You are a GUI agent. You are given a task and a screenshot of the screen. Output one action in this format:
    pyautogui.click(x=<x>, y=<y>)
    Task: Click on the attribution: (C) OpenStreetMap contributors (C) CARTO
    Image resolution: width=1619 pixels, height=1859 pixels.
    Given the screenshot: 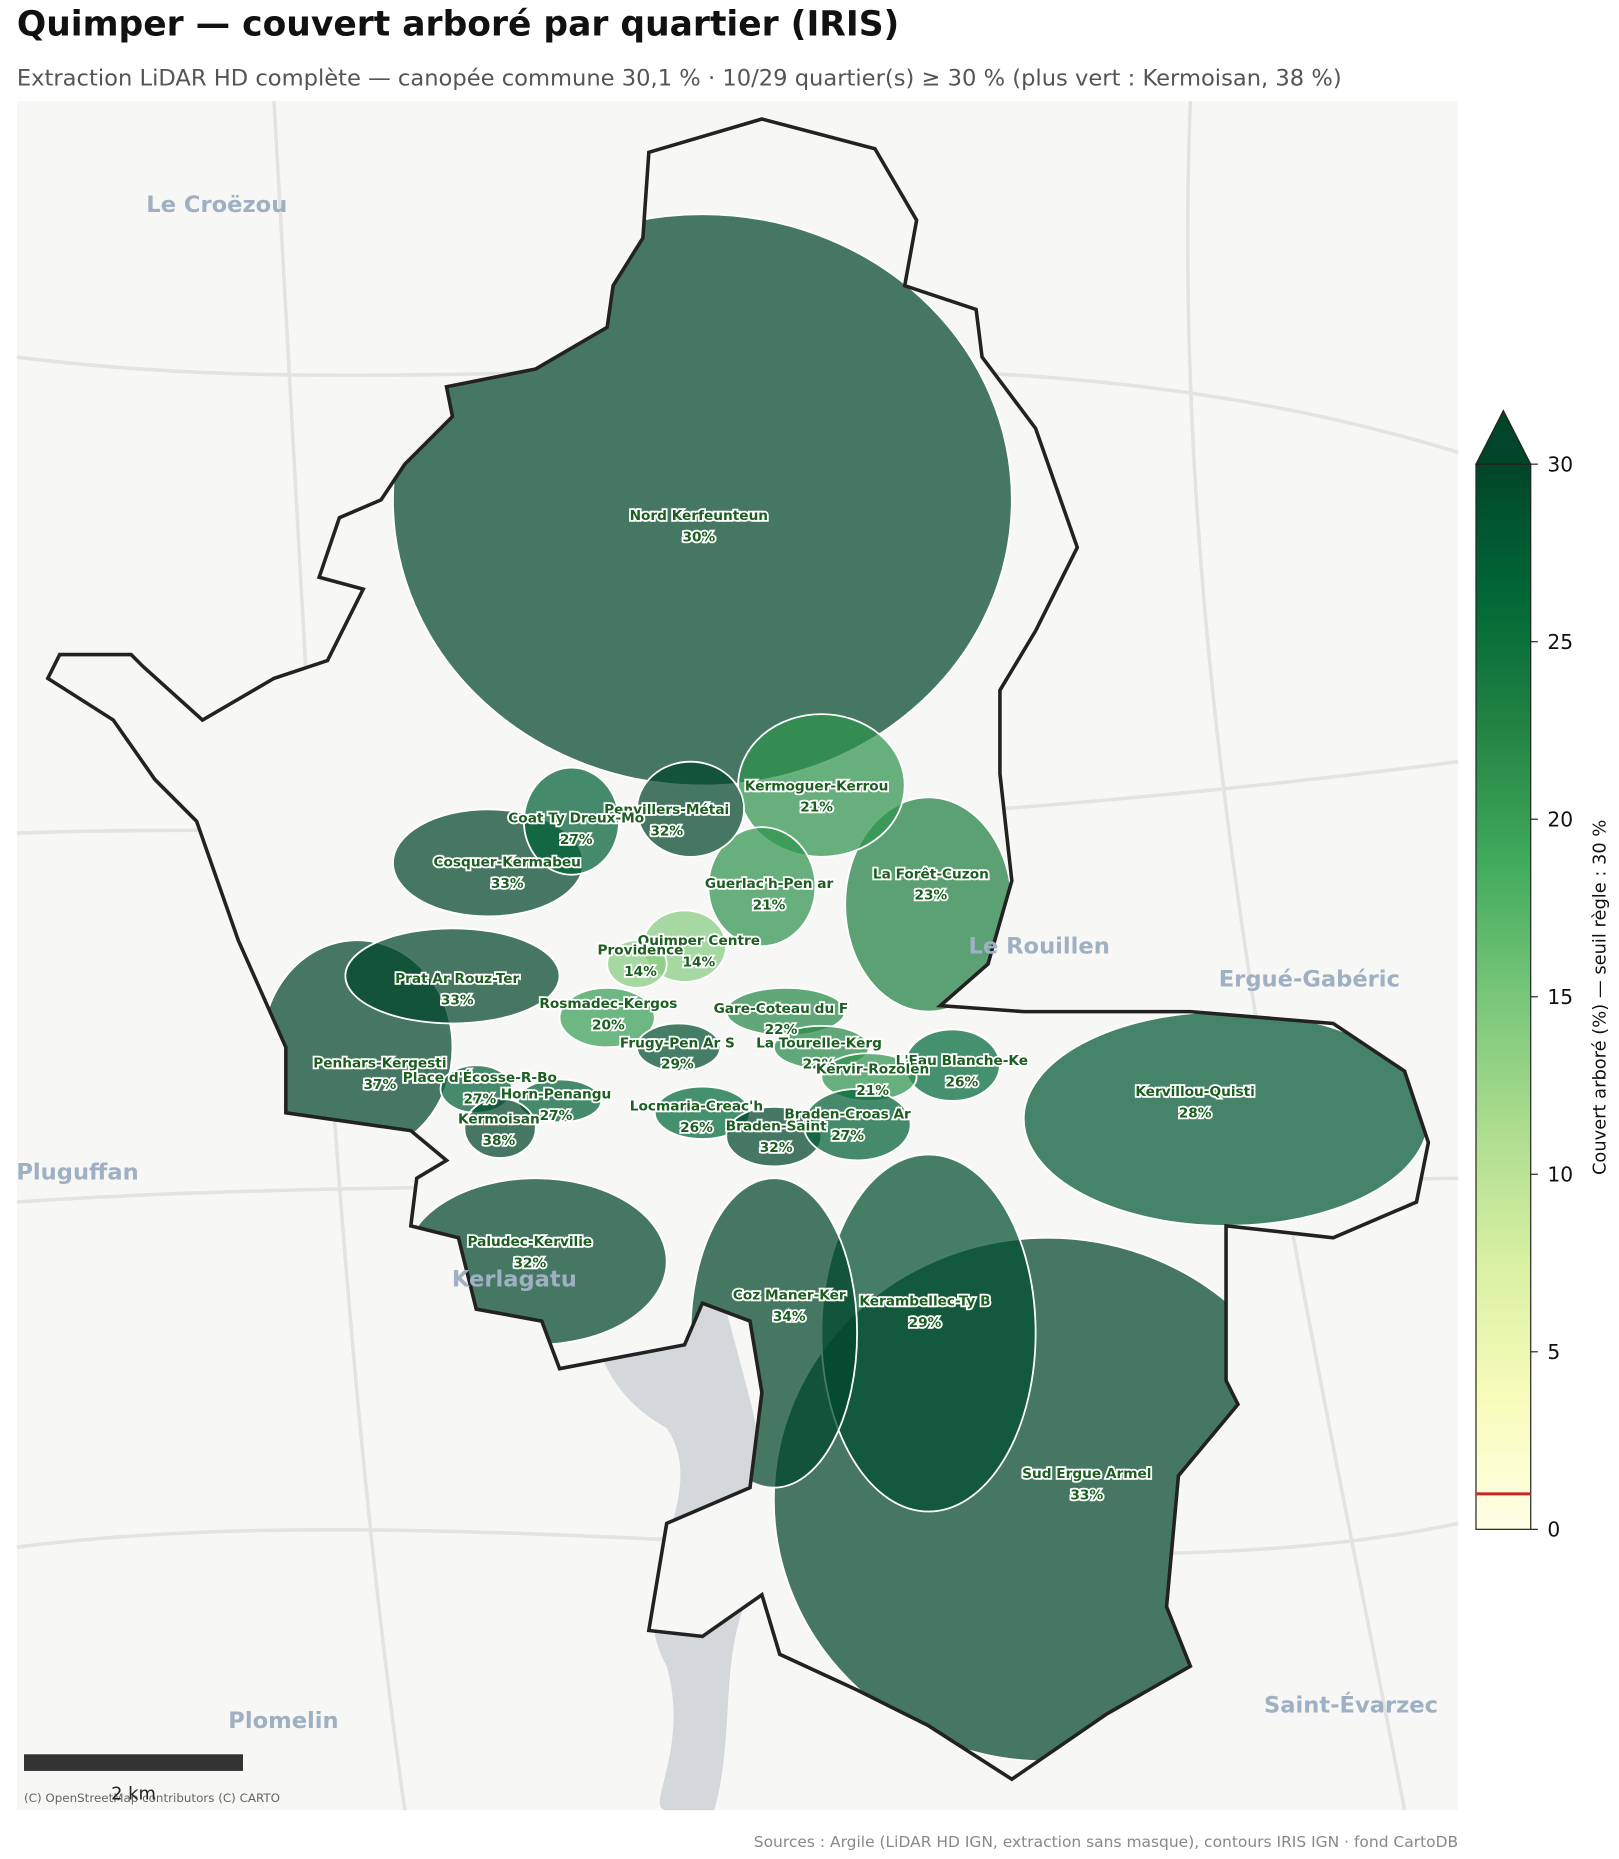 What is the action you would take?
    pyautogui.click(x=152, y=1798)
    